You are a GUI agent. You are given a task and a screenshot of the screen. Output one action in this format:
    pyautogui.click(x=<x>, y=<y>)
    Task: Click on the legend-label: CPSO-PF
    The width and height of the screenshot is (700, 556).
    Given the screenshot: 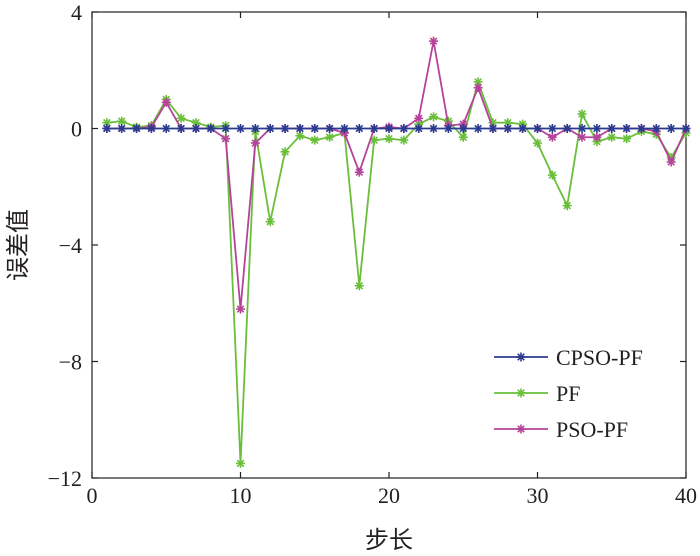 What is the action you would take?
    pyautogui.click(x=599, y=357)
    